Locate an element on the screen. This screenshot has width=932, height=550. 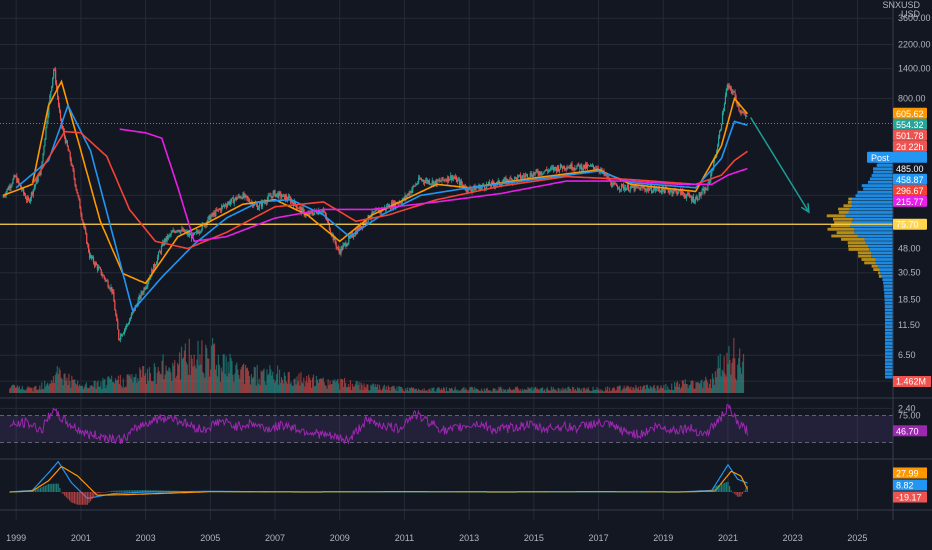
volume-tag is located at coordinates (912, 381).